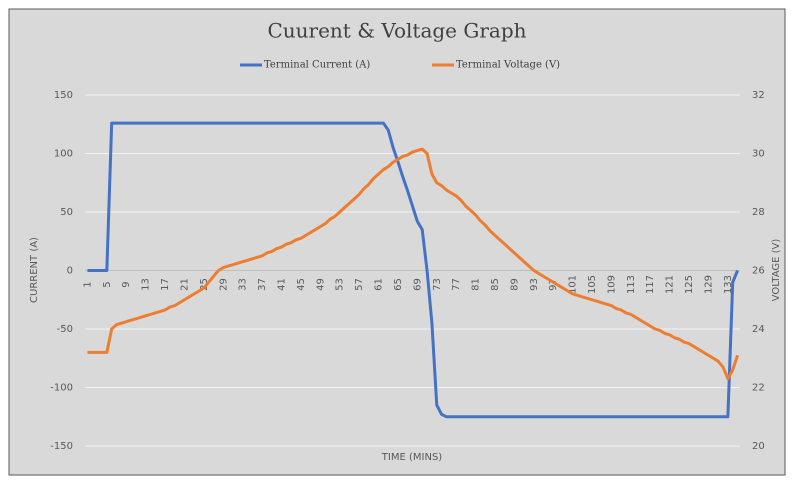  What do you see at coordinates (165, 284) in the screenshot?
I see `x-tick-label: 17` at bounding box center [165, 284].